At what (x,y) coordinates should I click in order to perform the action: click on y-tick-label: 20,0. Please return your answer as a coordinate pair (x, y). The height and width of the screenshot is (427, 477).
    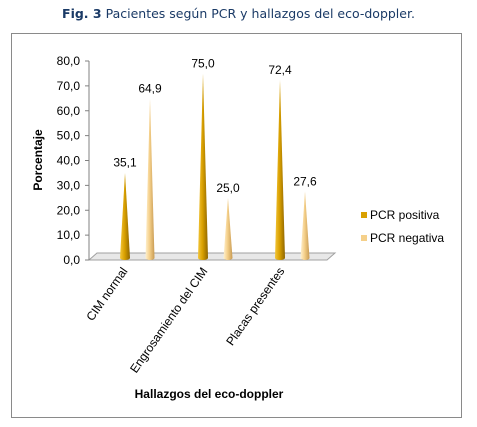
    Looking at the image, I should click on (69, 210).